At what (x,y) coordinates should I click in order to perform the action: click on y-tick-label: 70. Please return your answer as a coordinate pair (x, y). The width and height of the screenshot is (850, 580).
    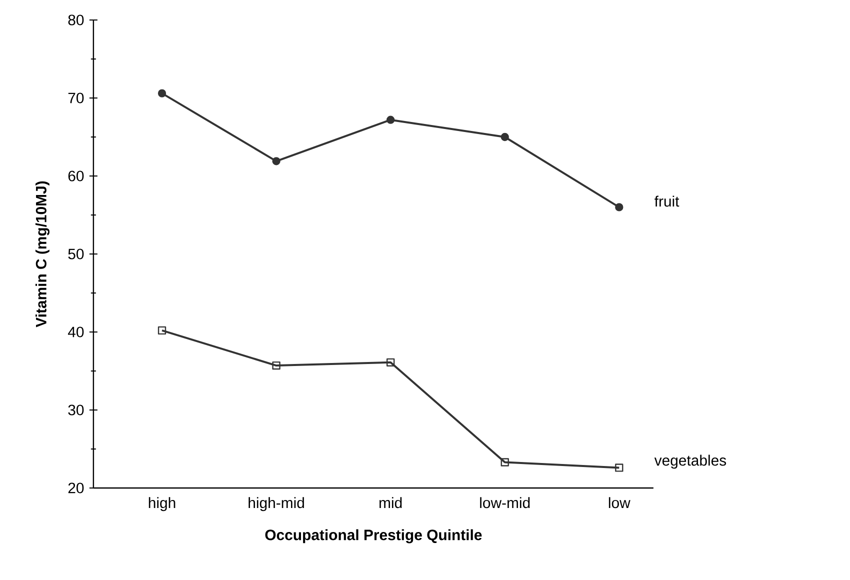
    Looking at the image, I should click on (76, 98).